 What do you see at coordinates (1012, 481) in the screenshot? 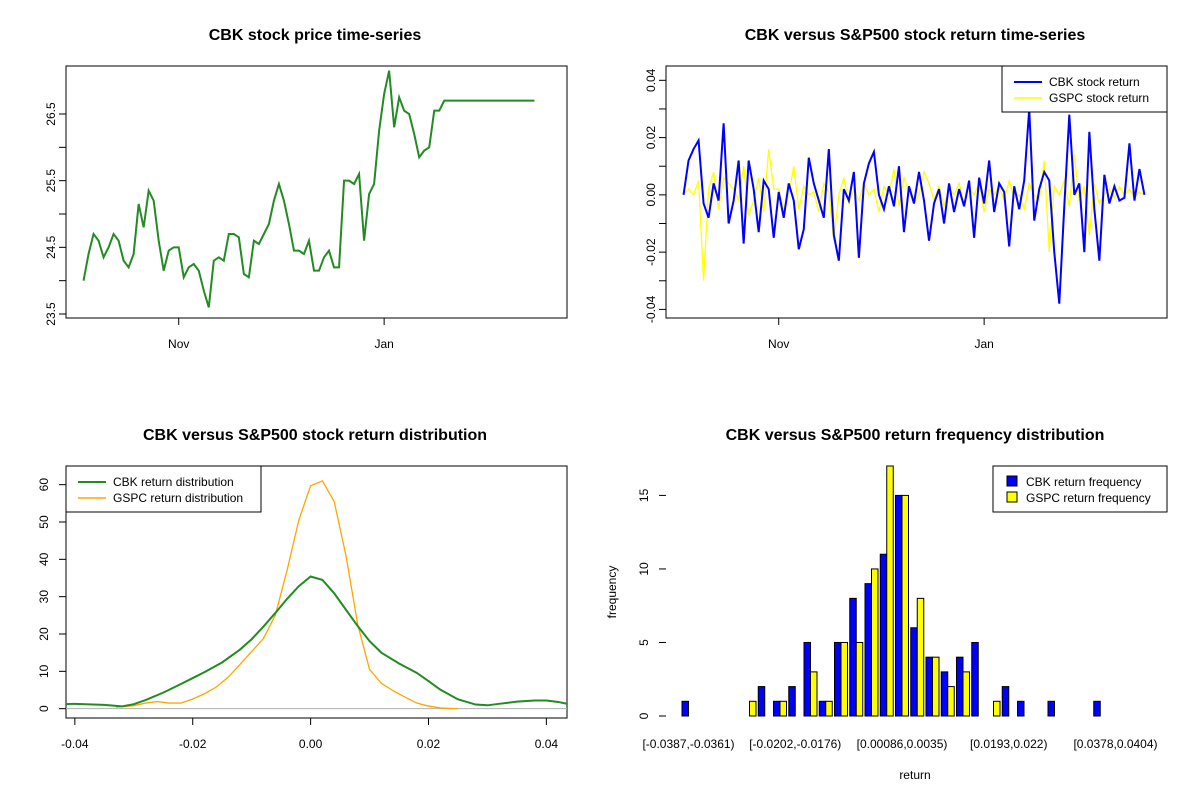
I see `hist-legend-swatch-cbk` at bounding box center [1012, 481].